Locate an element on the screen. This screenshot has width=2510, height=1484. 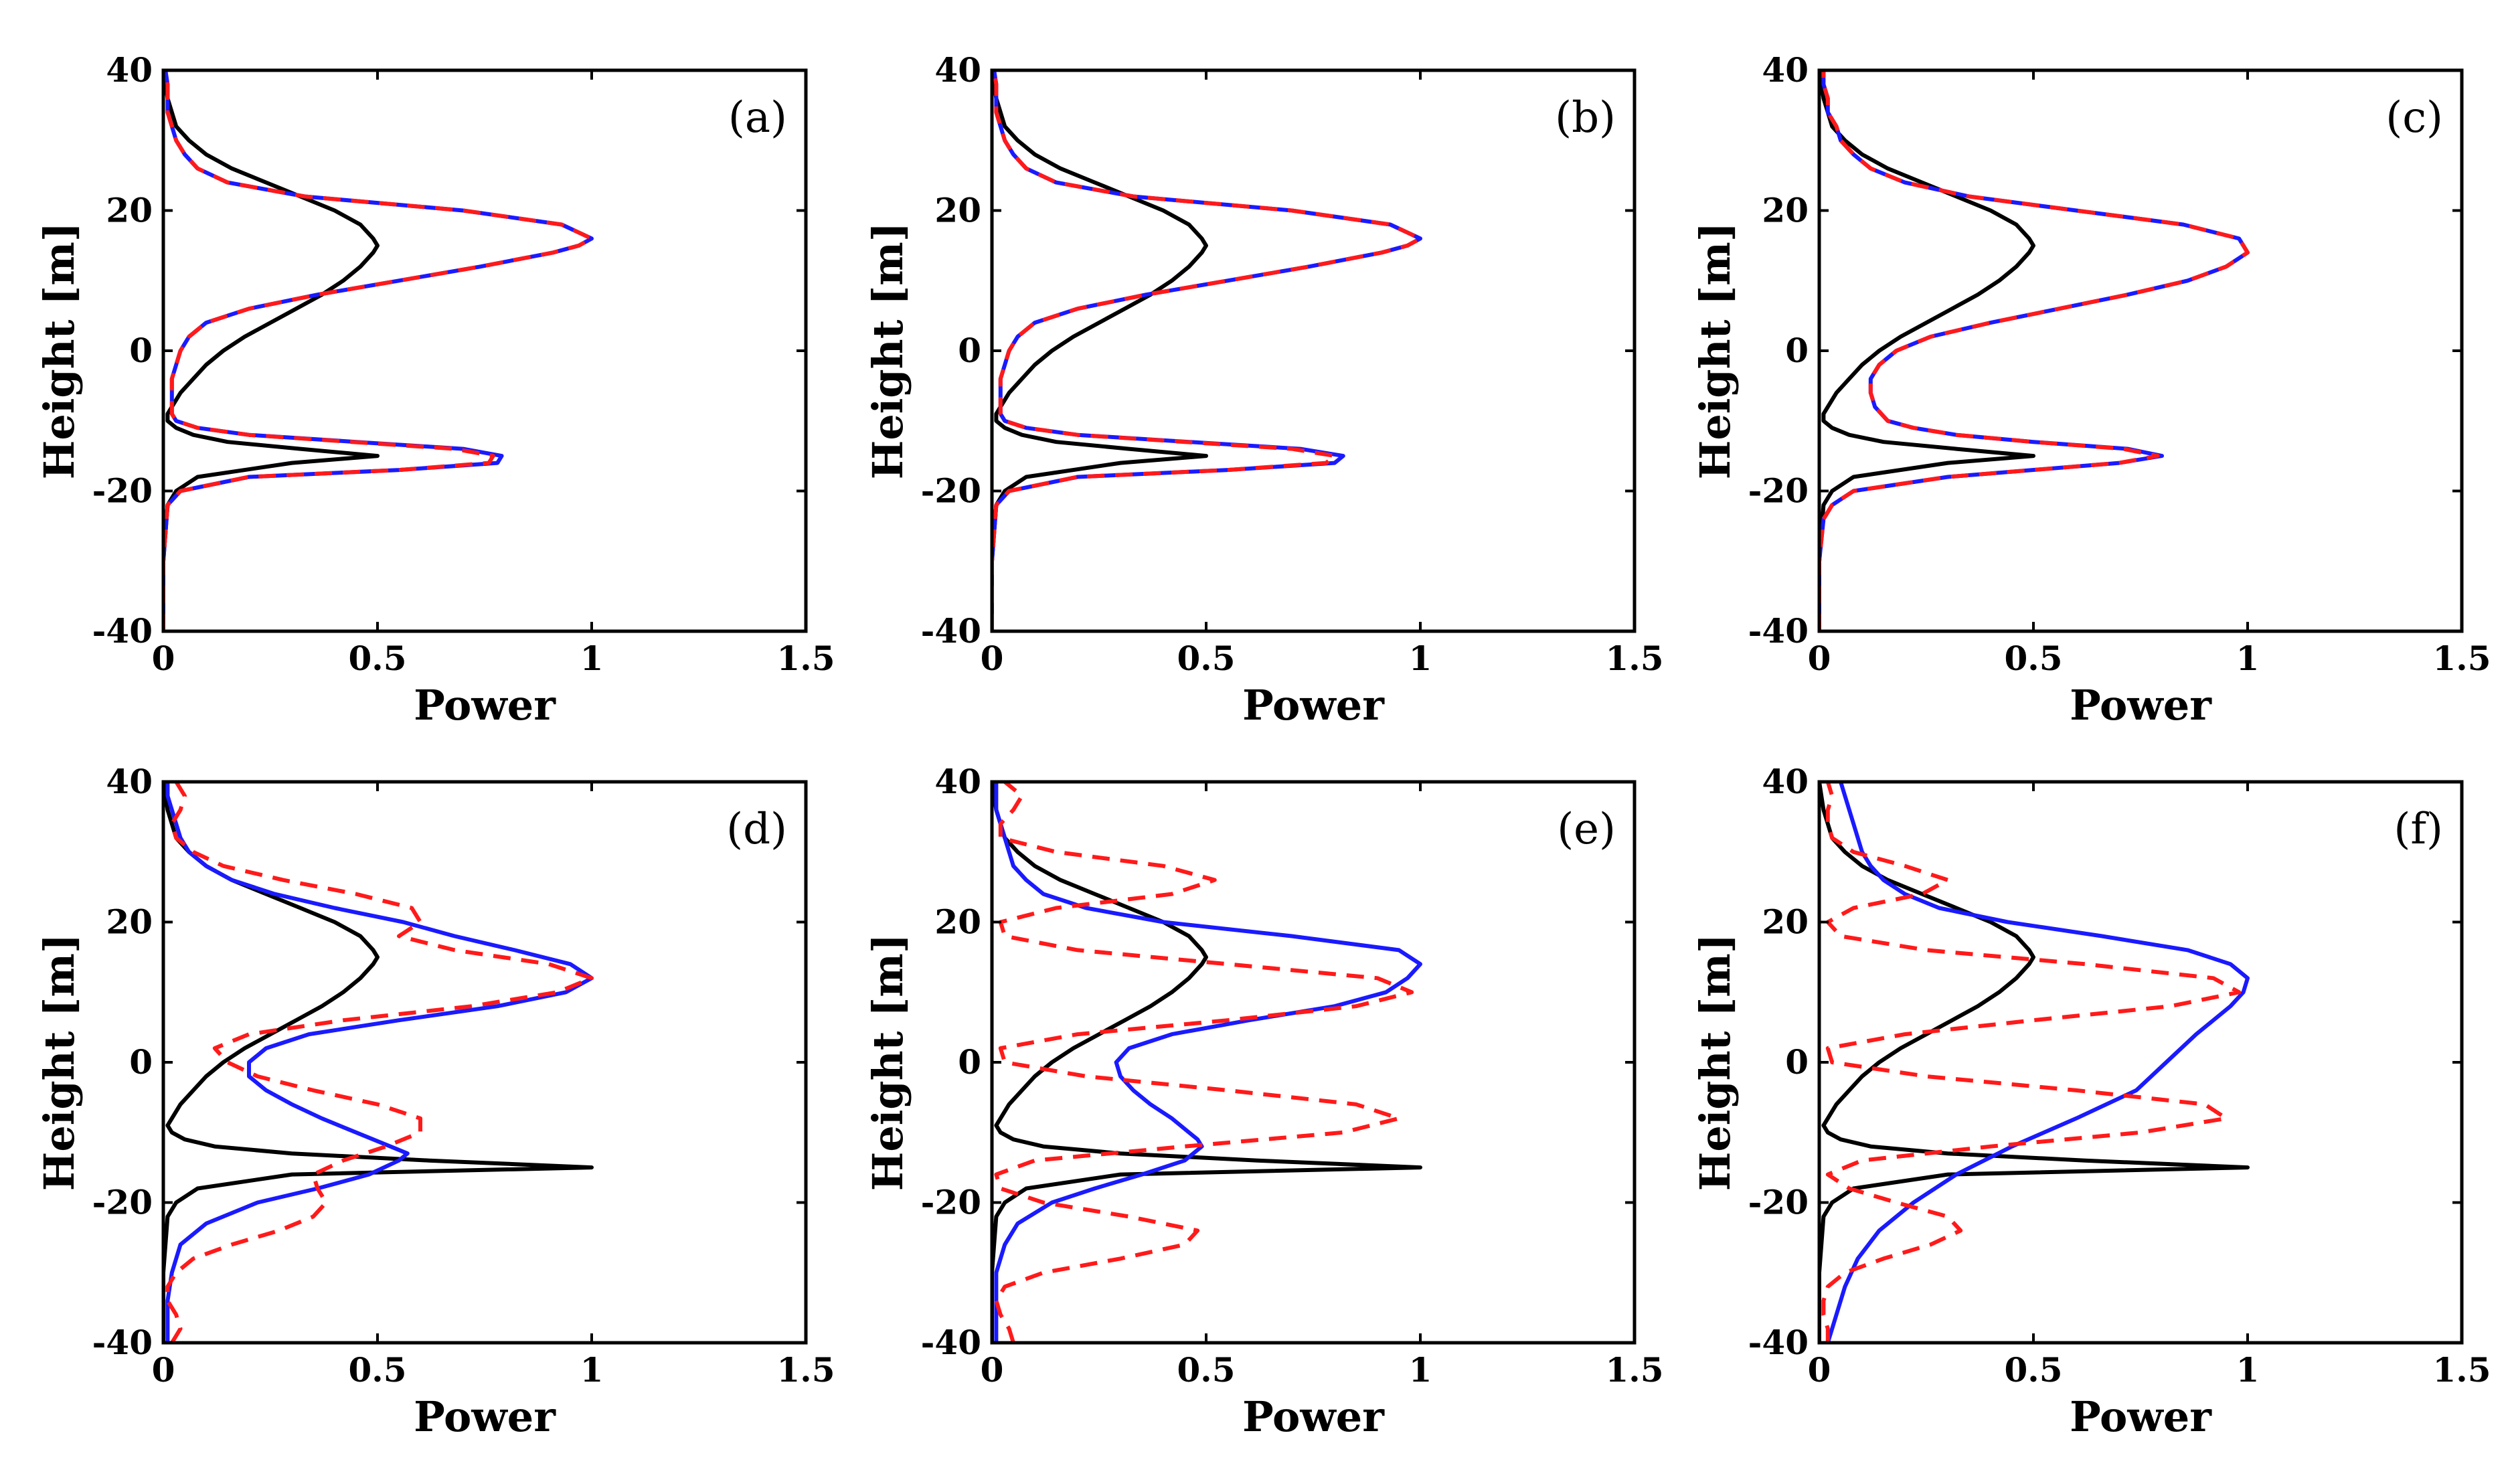
panel-b: 0 0.5 1 1.5 -40 -20 0 20 40 Power Height [m] (b) is located at coordinates (1263, 390).